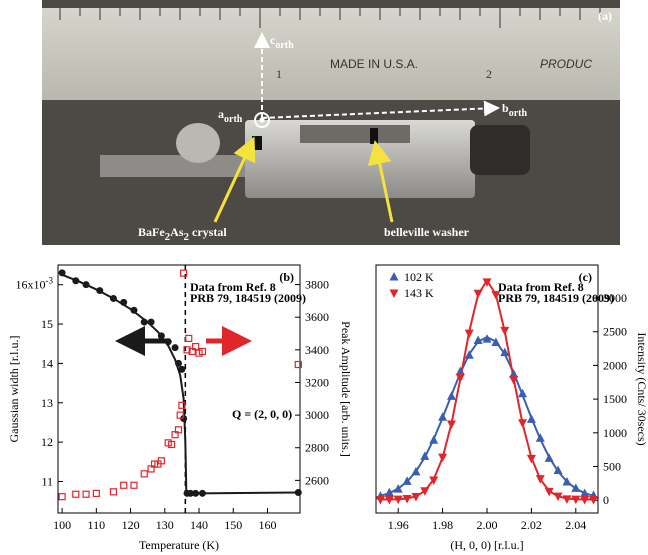  Describe the element at coordinates (615, 433) in the screenshot. I see `y-tick-text: 1000` at that location.